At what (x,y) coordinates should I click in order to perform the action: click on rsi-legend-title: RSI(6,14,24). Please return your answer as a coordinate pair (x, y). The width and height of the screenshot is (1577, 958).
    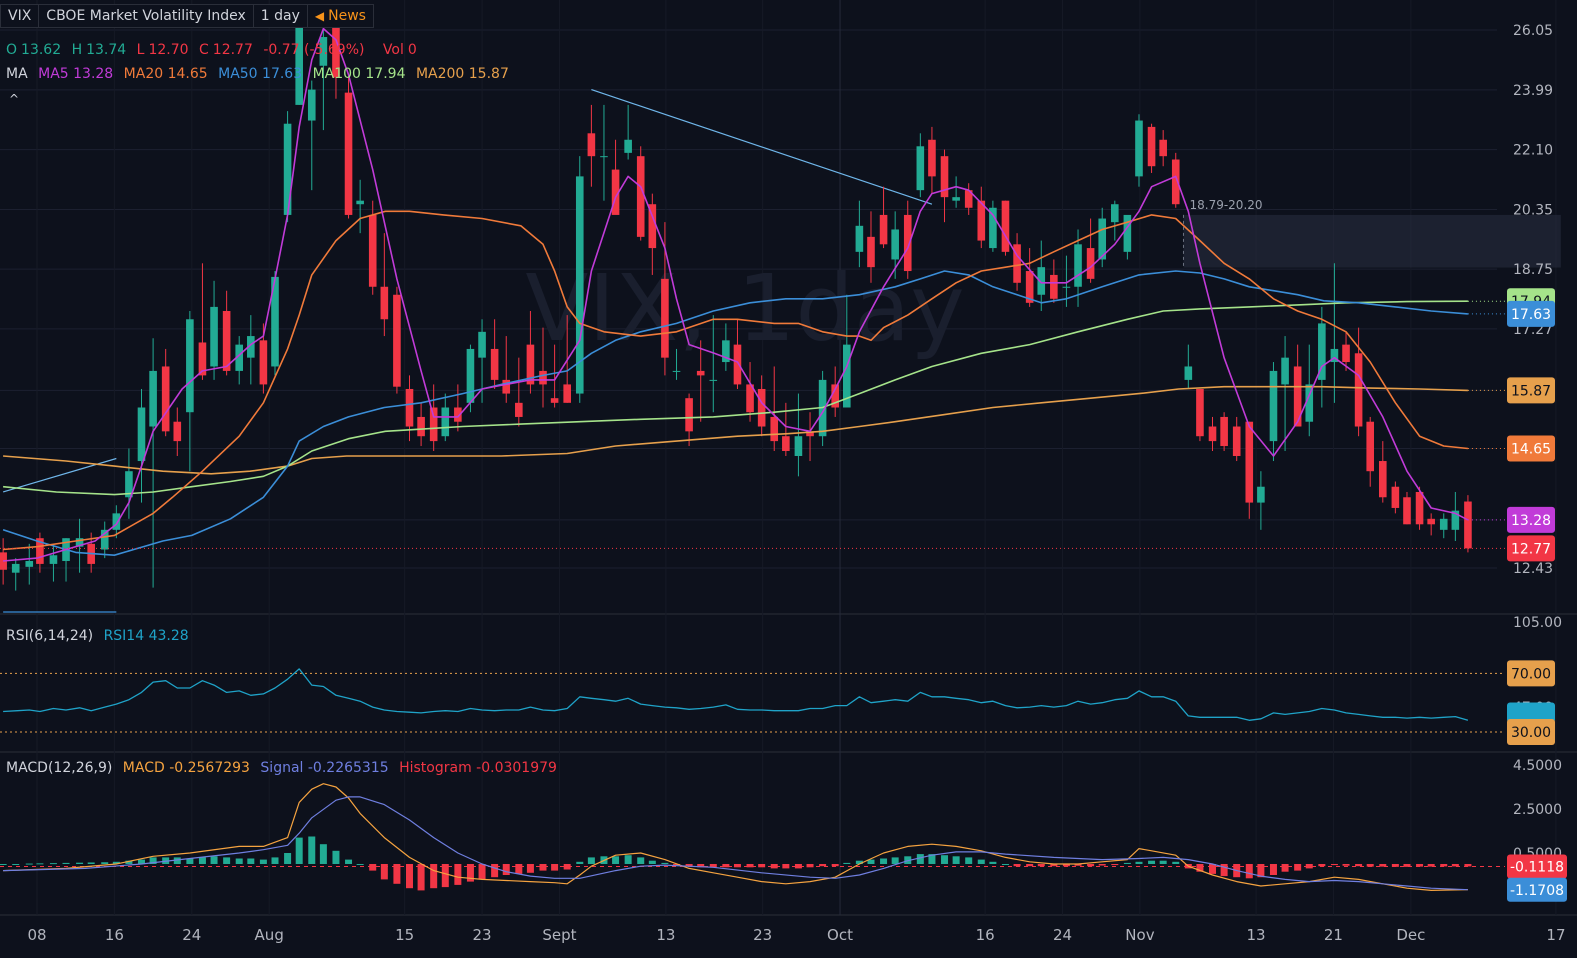
    Looking at the image, I should click on (50, 636).